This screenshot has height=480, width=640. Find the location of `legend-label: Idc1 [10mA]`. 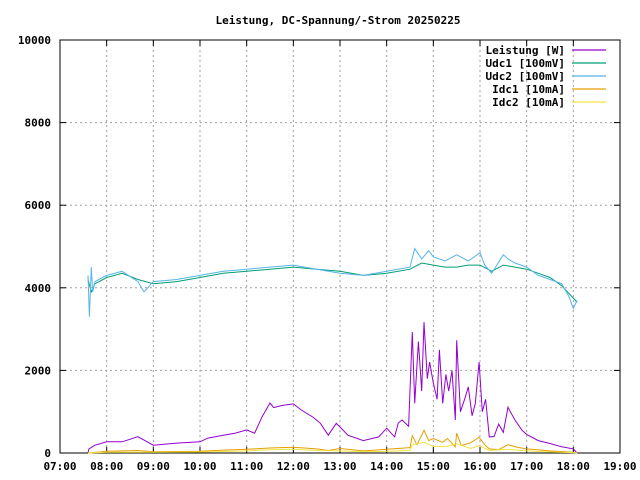

legend-label: Idc1 [10mA] is located at coordinates (528, 89).